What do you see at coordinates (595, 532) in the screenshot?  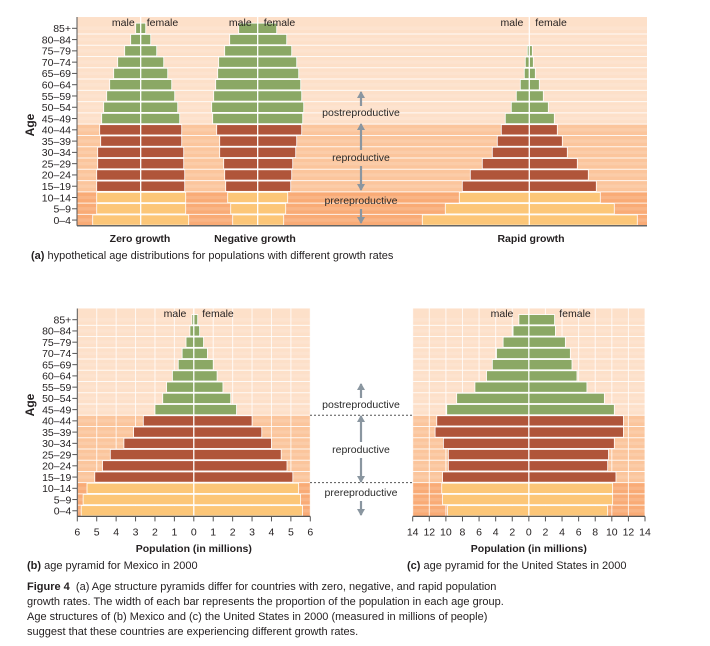 I see `x-tick-label: 8` at bounding box center [595, 532].